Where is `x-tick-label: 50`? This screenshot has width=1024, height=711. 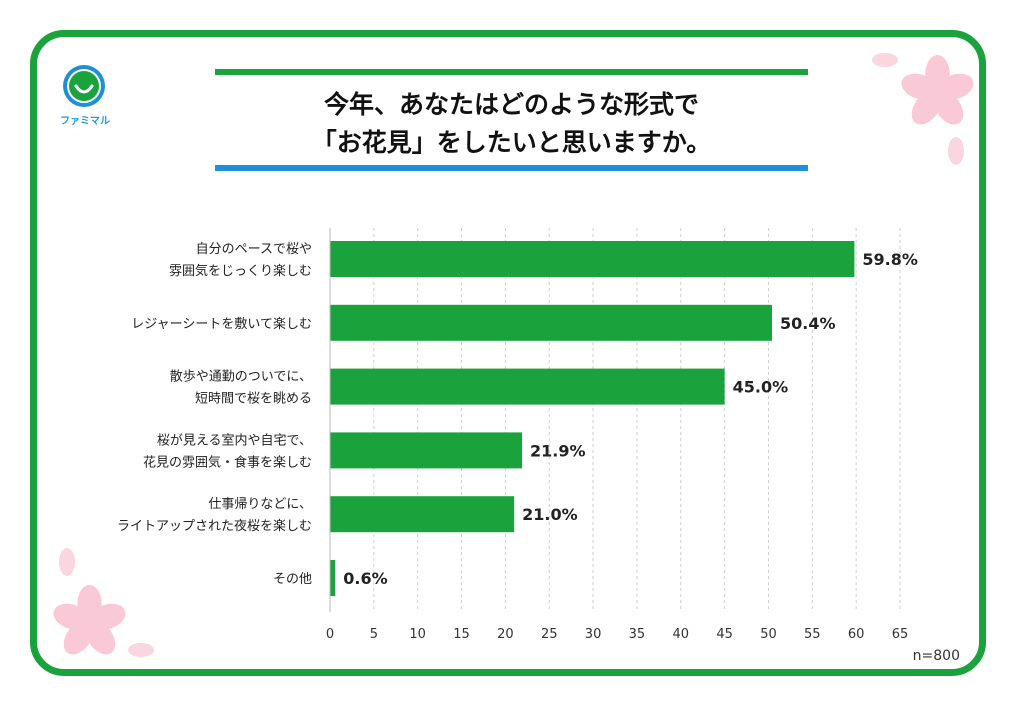
x-tick-label: 50 is located at coordinates (768, 634).